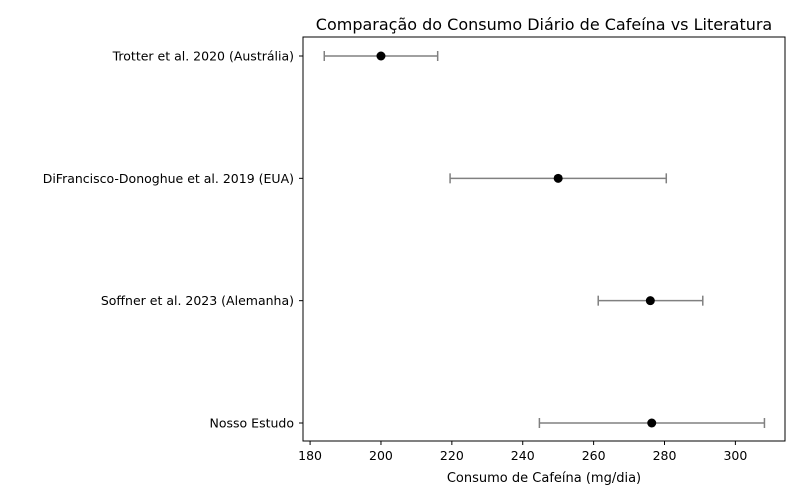  Describe the element at coordinates (523, 455) in the screenshot. I see `x-tick-label: 240` at that location.